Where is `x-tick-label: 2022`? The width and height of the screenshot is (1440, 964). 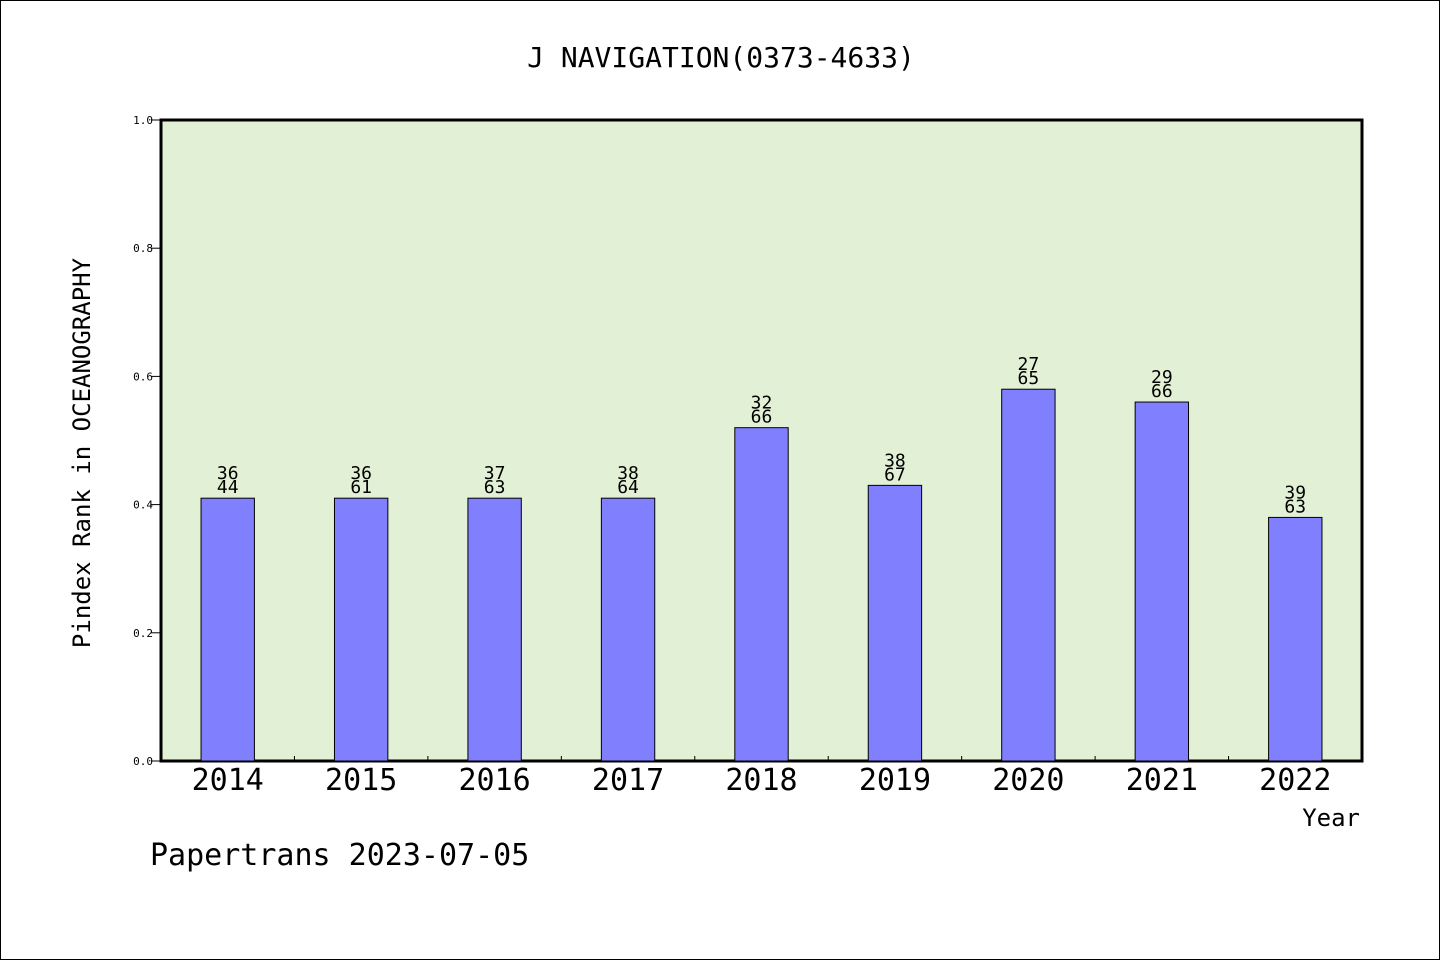 x-tick-label: 2022 is located at coordinates (1295, 780).